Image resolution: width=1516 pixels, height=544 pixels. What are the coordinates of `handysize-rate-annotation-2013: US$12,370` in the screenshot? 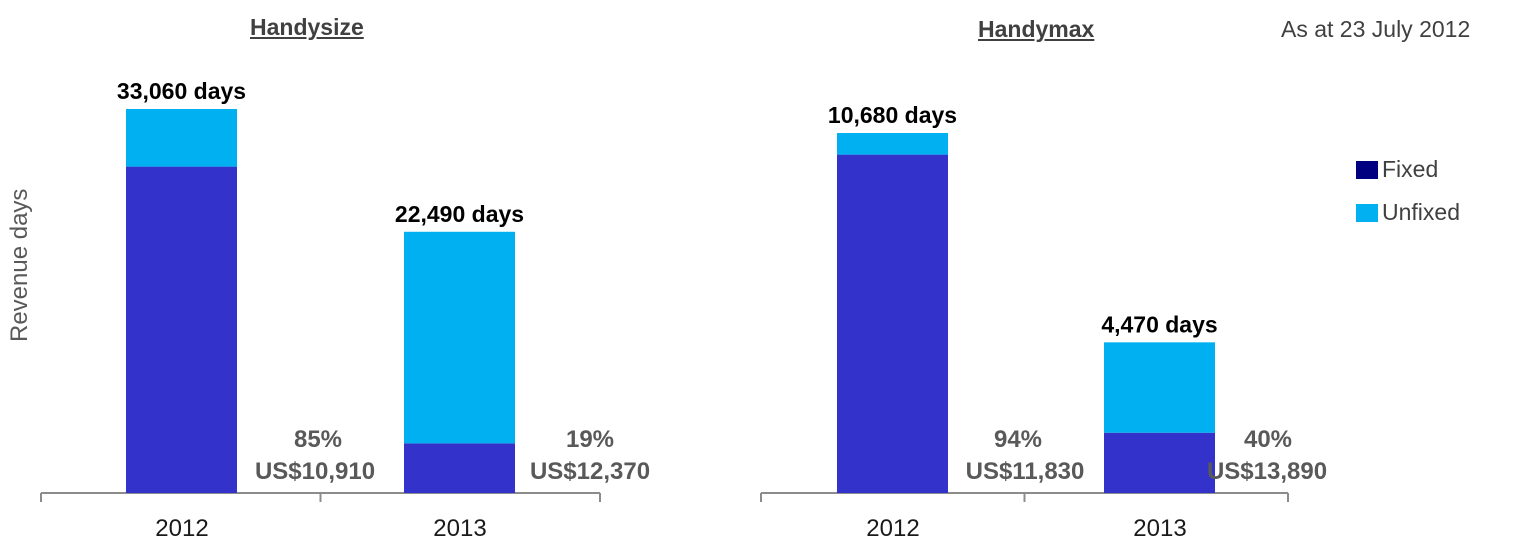 It's located at (590, 471).